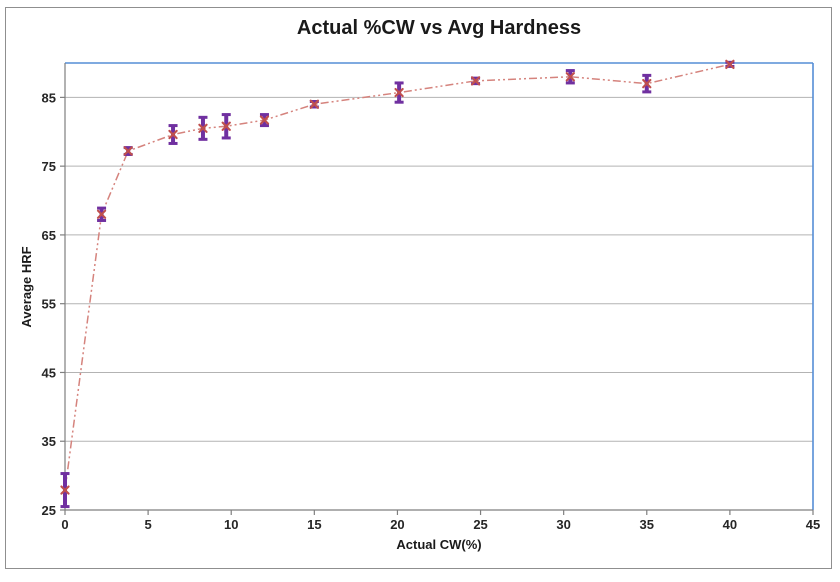  Describe the element at coordinates (64, 524) in the screenshot. I see `svg-text: 0` at that location.